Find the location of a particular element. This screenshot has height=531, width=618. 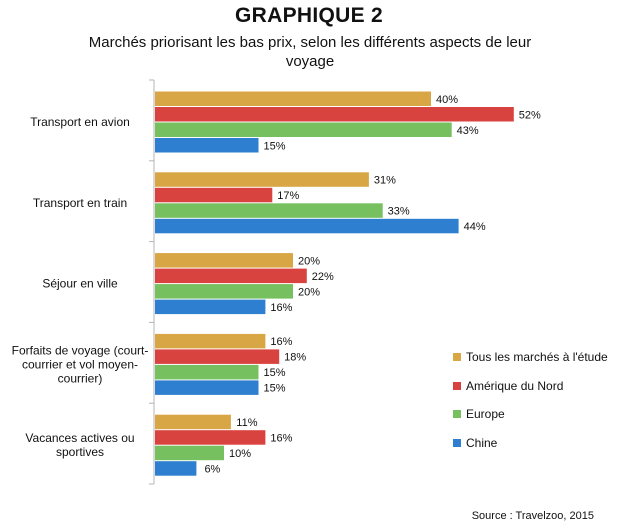

legend-label-2: Europe is located at coordinates (485, 414).